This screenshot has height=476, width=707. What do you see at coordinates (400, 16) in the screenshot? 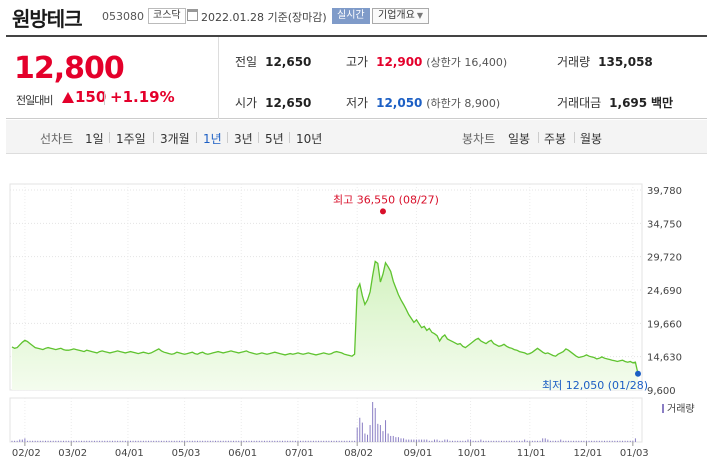
I see `company-overview-dropdown: 기업개요 ▼` at bounding box center [400, 16].